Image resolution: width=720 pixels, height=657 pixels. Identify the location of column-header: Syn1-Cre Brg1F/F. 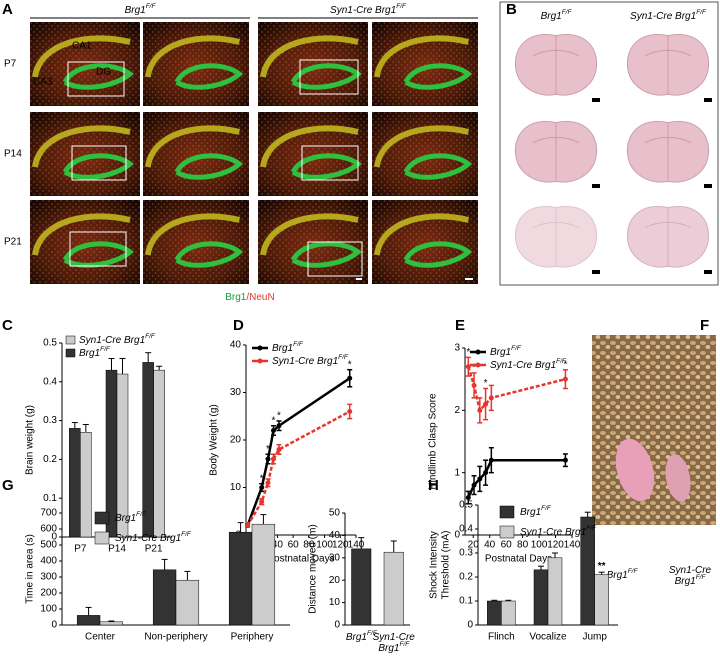
(368, 9).